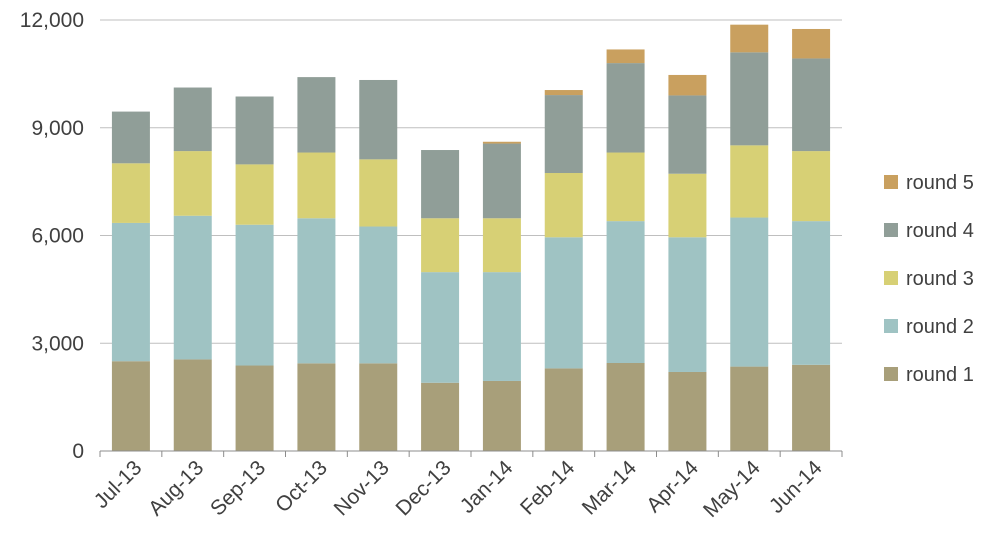 This screenshot has width=993, height=542. I want to click on x-tick-label: Aug-13, so click(176, 488).